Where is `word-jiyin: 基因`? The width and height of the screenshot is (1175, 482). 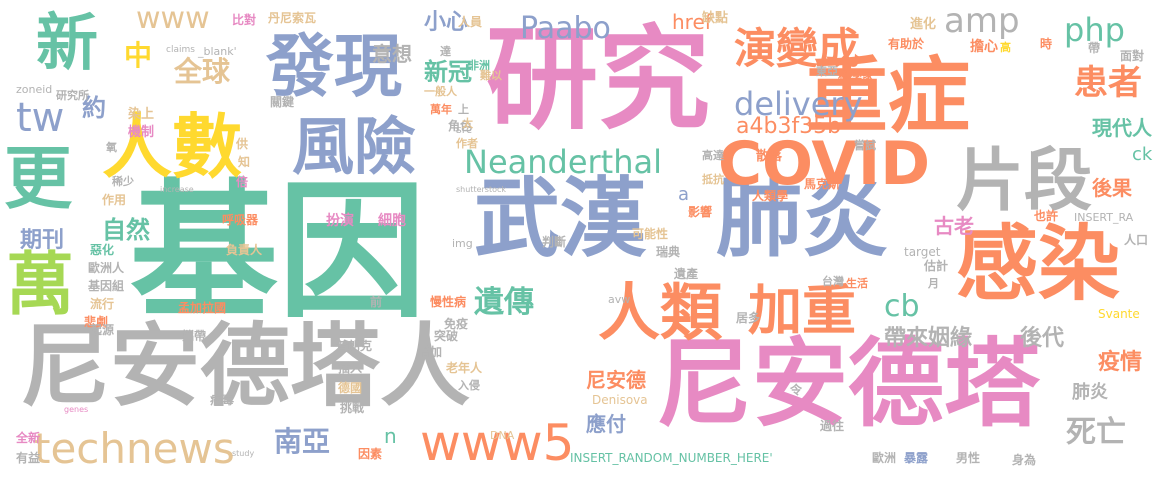
word-jiyin: 基因 is located at coordinates (278, 252).